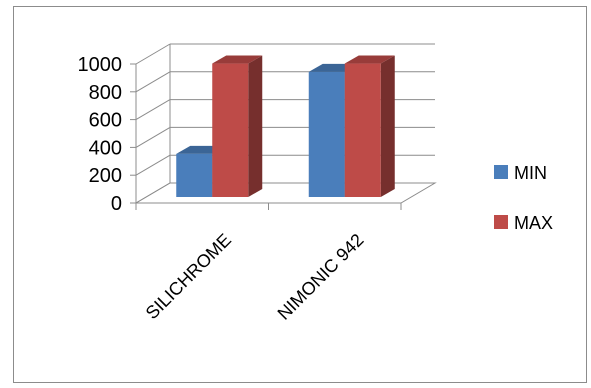  Describe the element at coordinates (501, 222) in the screenshot. I see `legend-swatch-max` at that location.